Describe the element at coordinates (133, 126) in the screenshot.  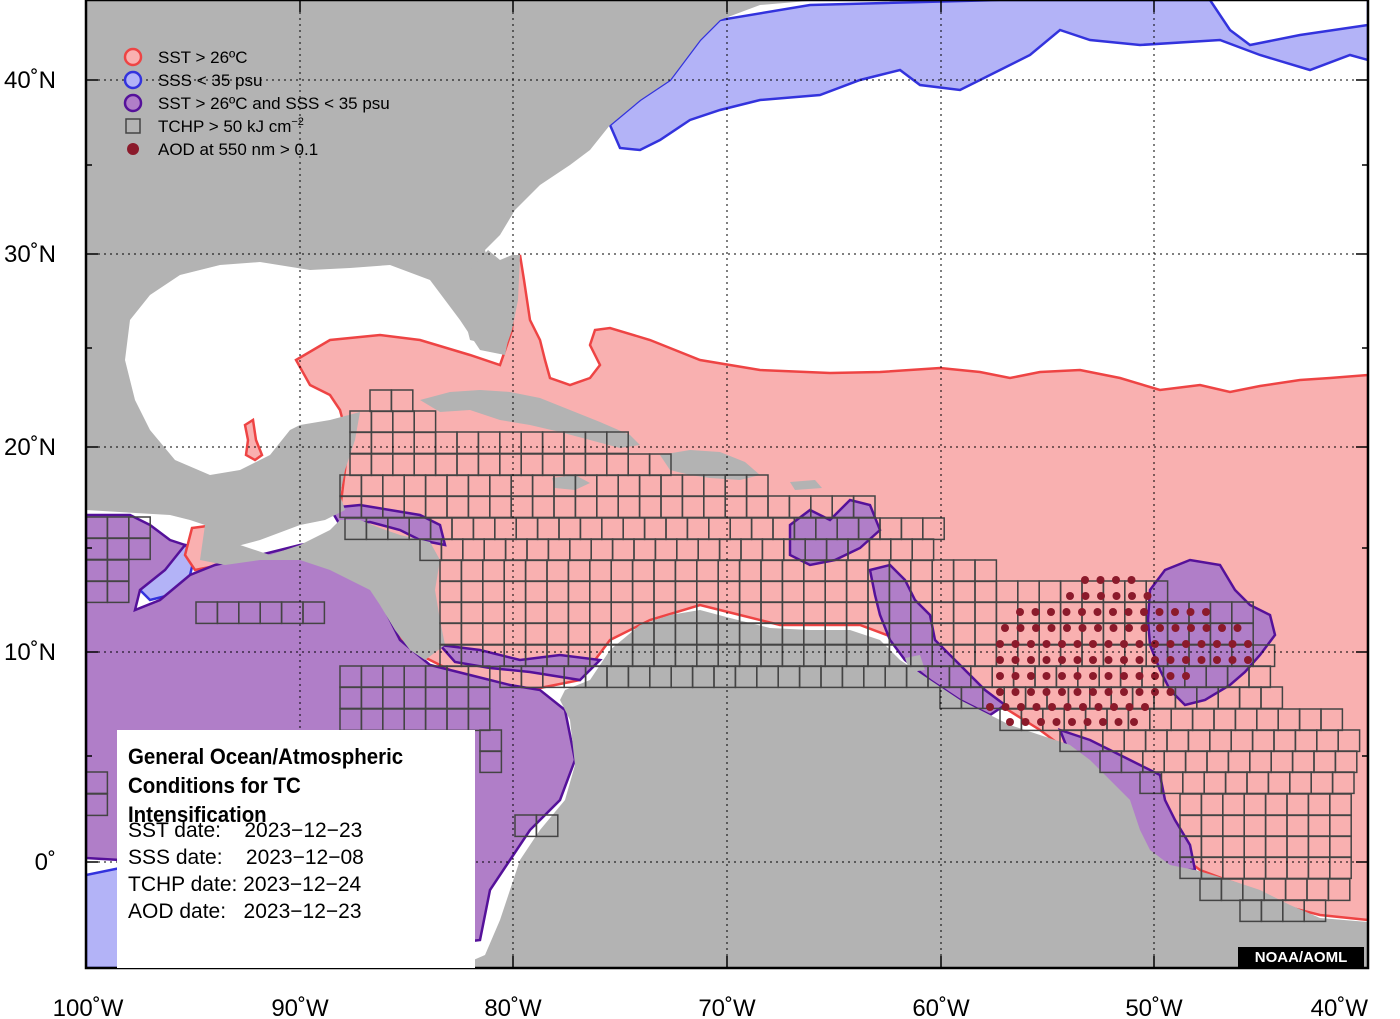
I see `tchp-square-icon` at that location.